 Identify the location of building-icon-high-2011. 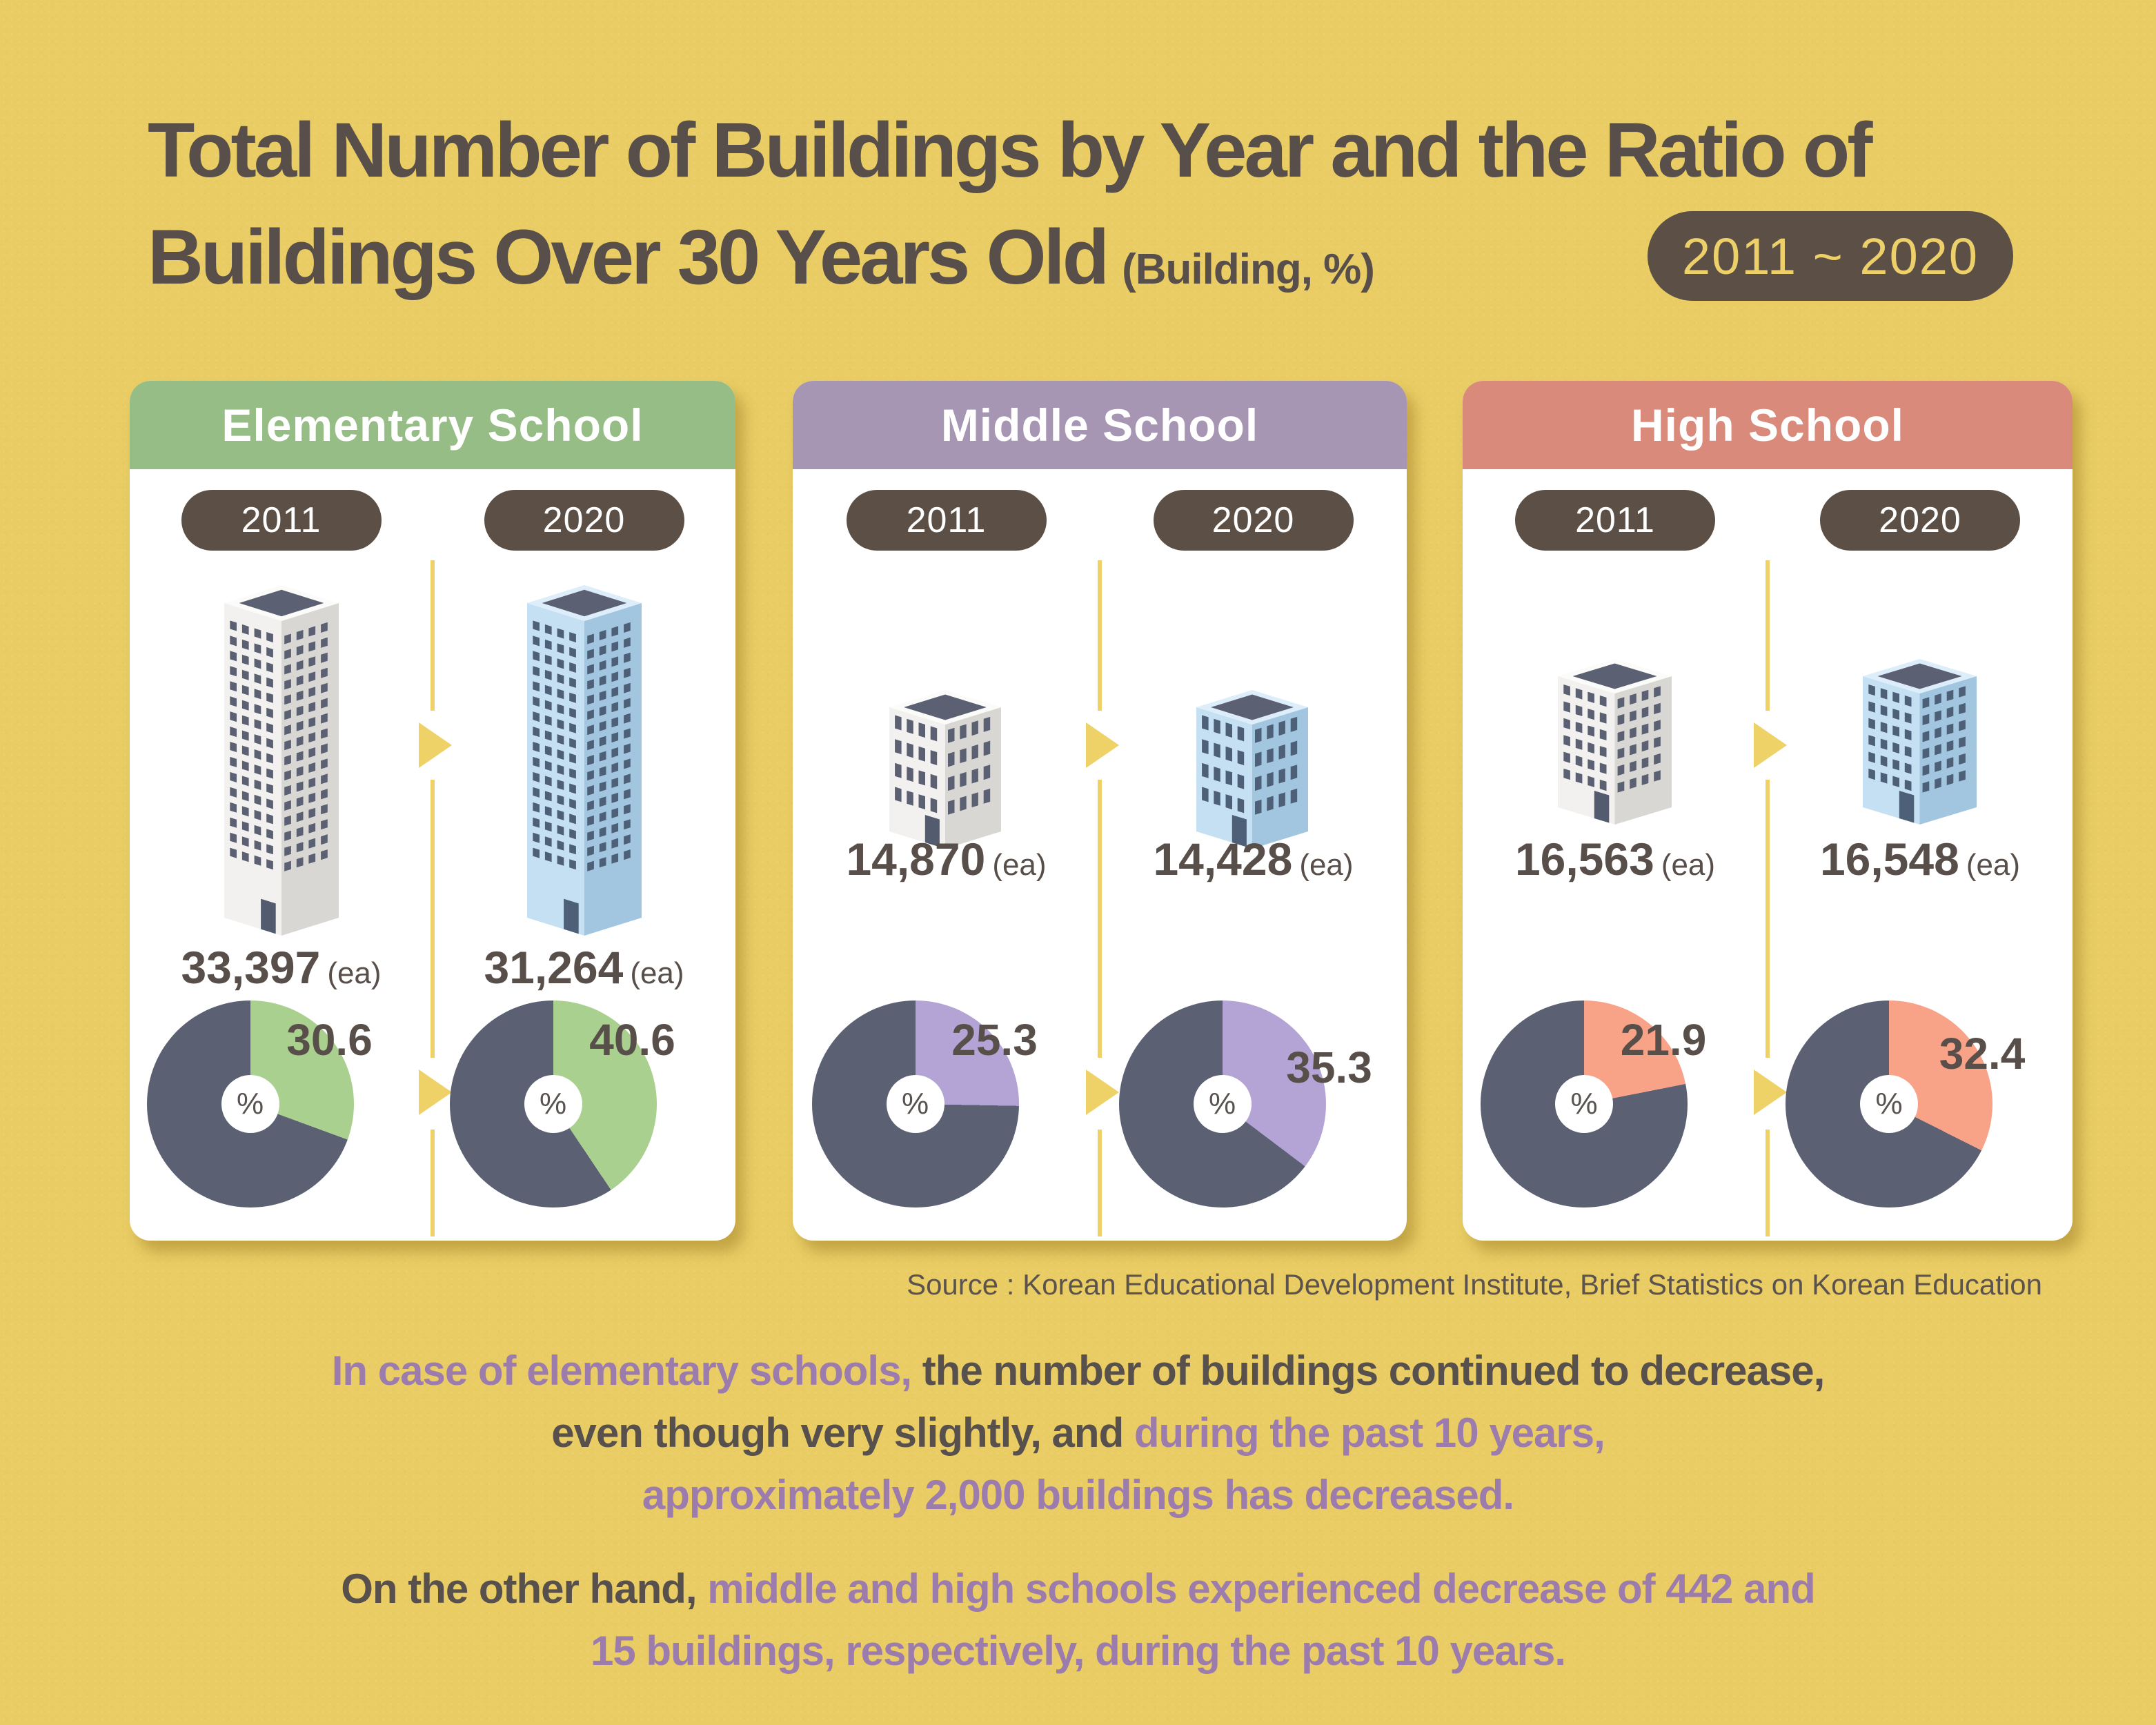
(1615, 742).